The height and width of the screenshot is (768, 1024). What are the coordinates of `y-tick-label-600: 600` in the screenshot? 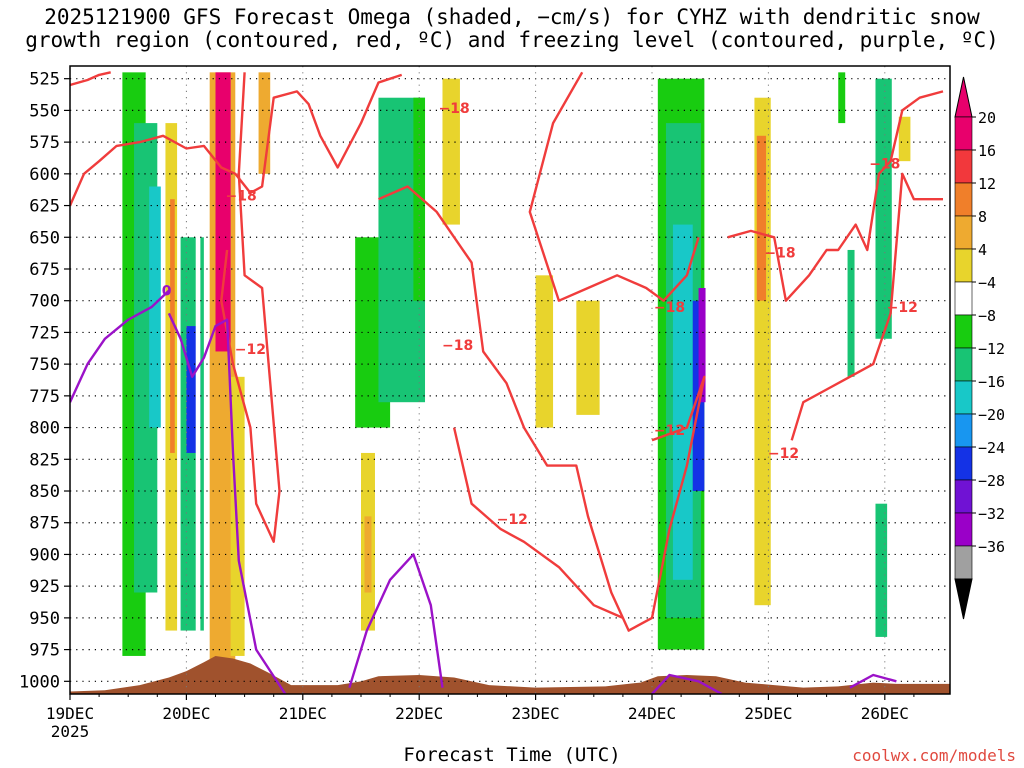 It's located at (44, 175).